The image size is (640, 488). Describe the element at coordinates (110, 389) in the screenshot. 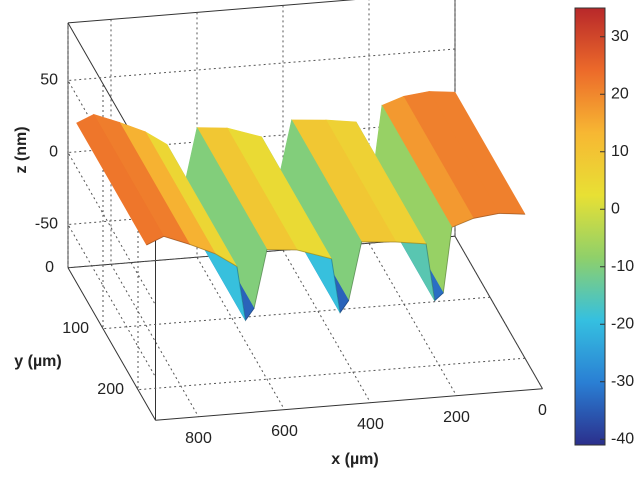

I see `y-tick-label: 200` at that location.